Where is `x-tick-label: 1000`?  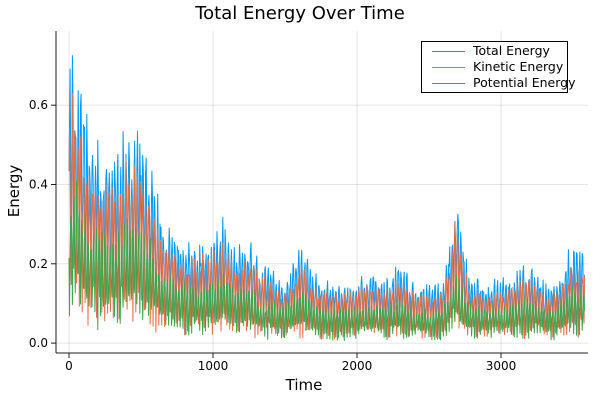 x-tick-label: 1000 is located at coordinates (213, 366).